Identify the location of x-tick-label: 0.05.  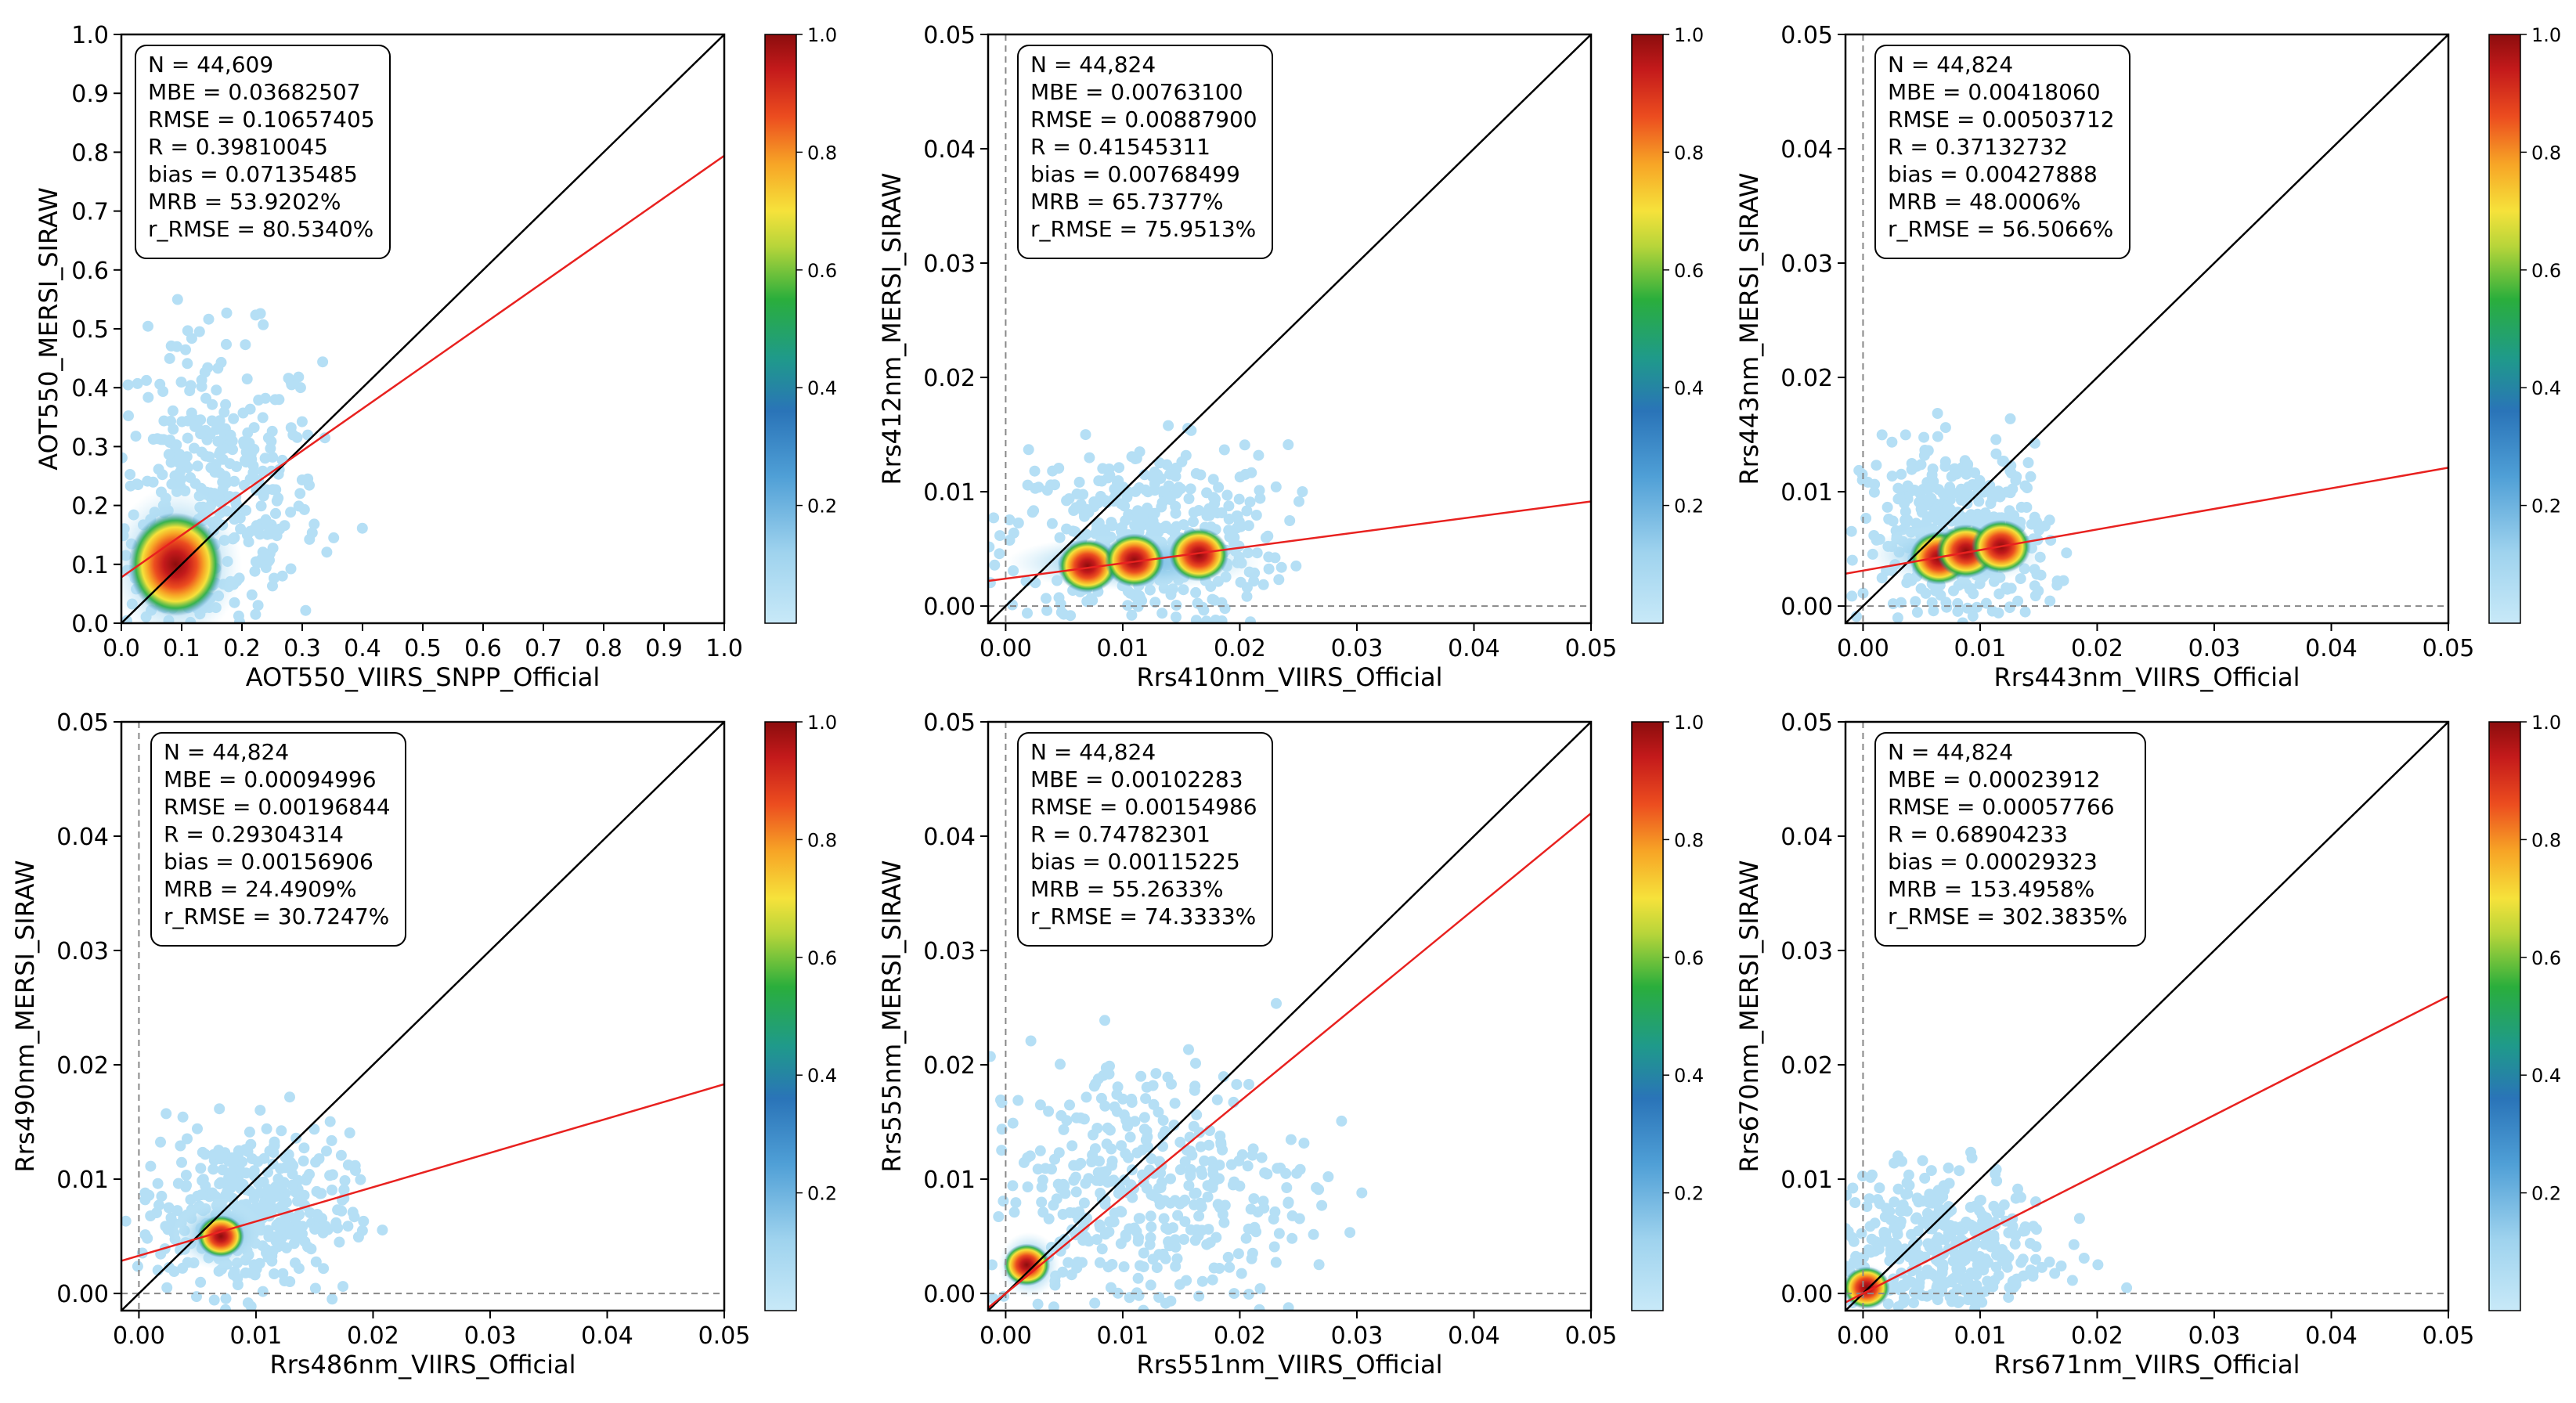
(2449, 1336).